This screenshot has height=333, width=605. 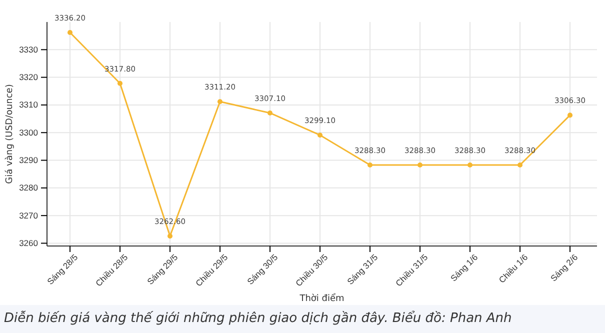 I want to click on y-tick-label: 3330, so click(x=28, y=49).